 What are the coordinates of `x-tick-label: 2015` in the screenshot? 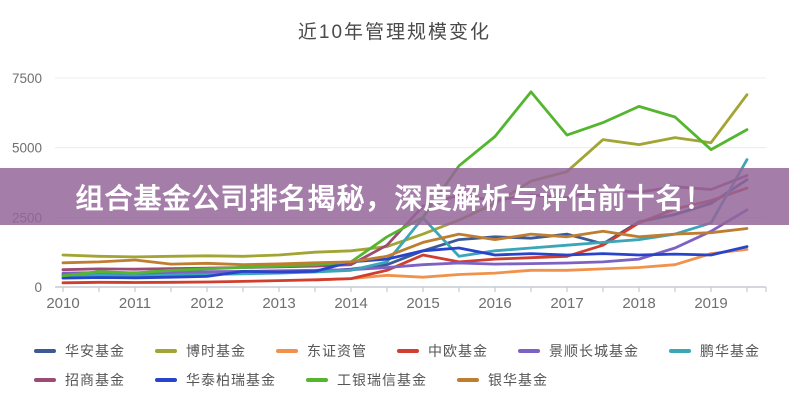 It's located at (422, 303).